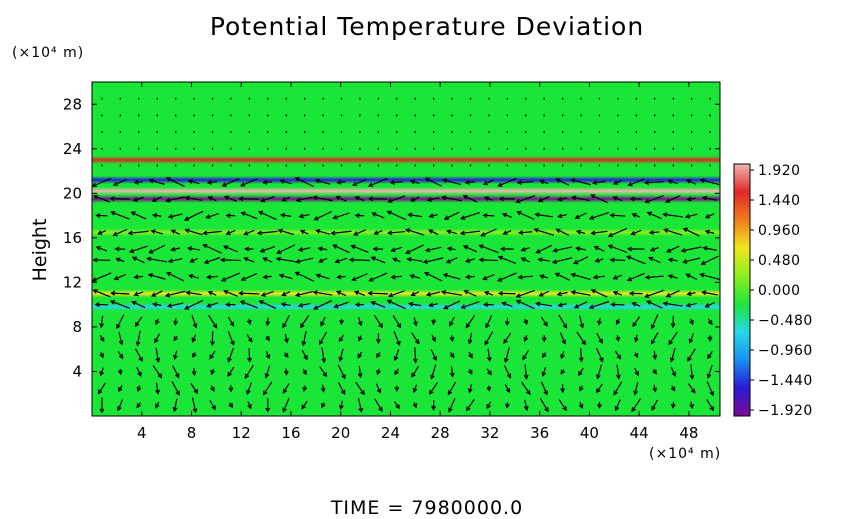  I want to click on x-tick-label: 44, so click(639, 433).